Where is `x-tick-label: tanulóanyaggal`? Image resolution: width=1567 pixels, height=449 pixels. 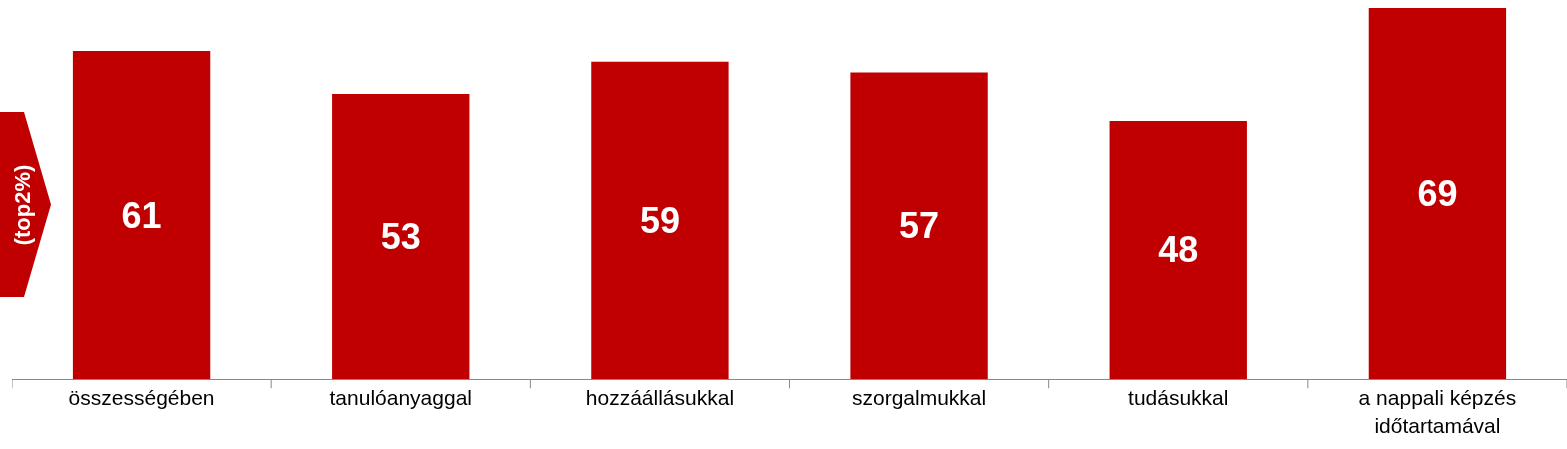 x-tick-label: tanulóanyaggal is located at coordinates (400, 398).